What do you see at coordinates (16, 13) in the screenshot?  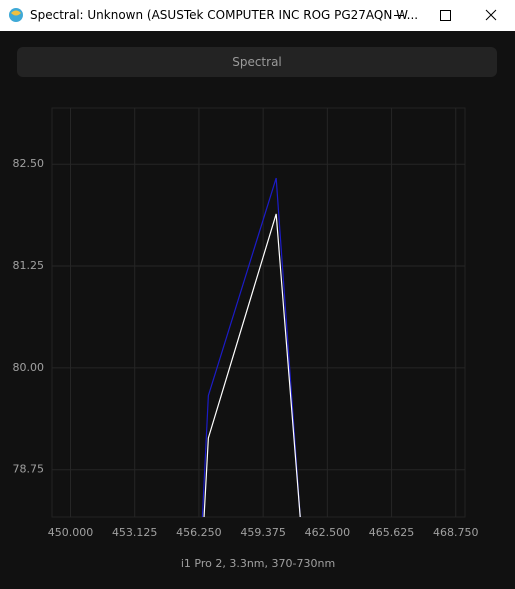 I see `app-icon-part` at bounding box center [16, 13].